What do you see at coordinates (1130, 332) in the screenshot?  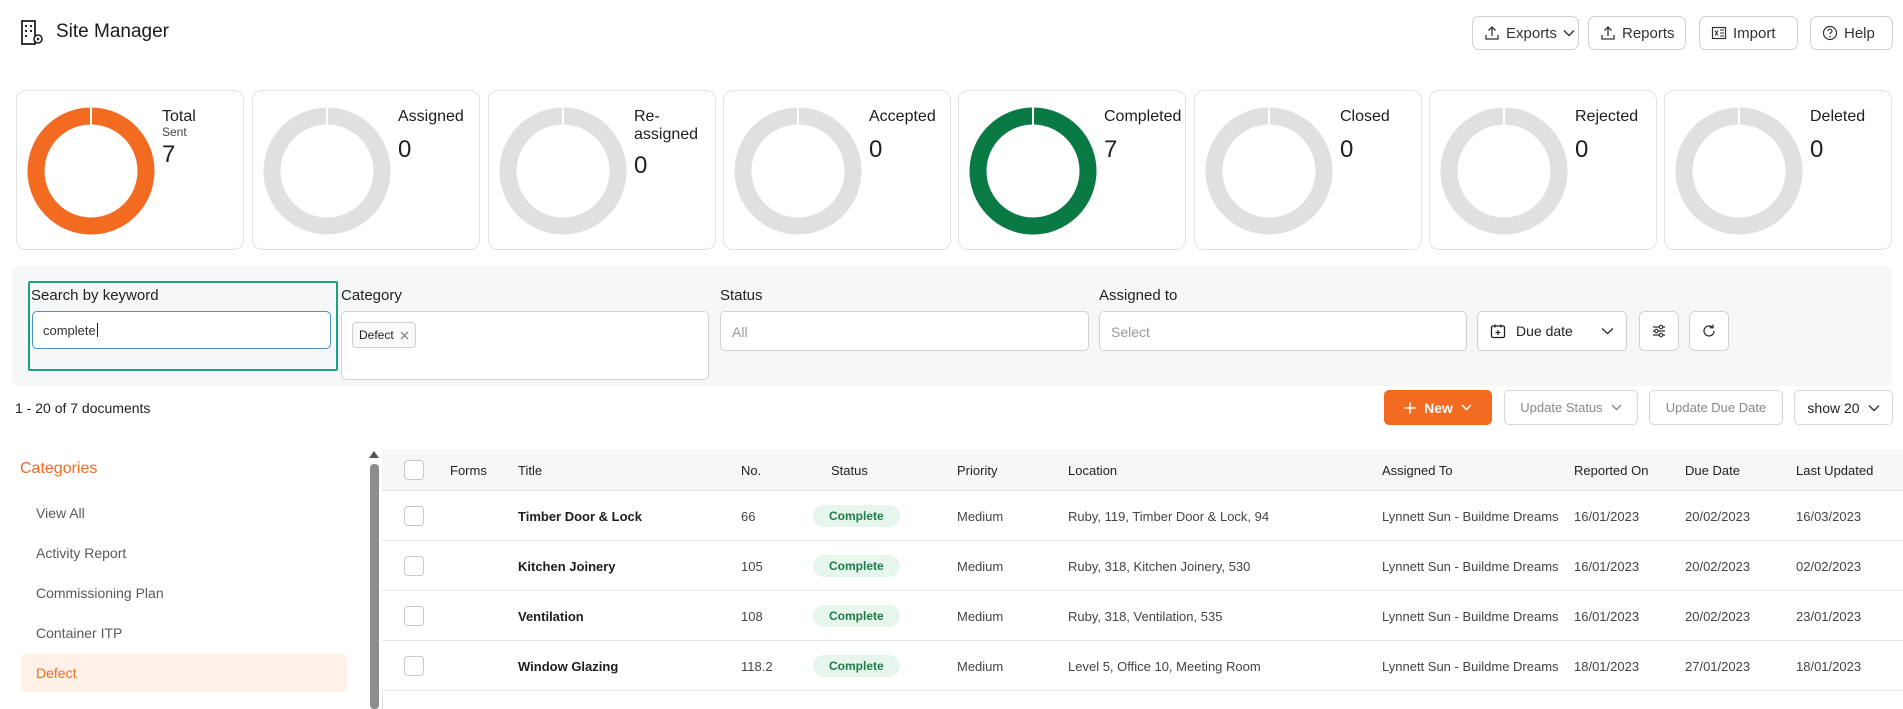 I see `assigned-to-placeholder: Select` at bounding box center [1130, 332].